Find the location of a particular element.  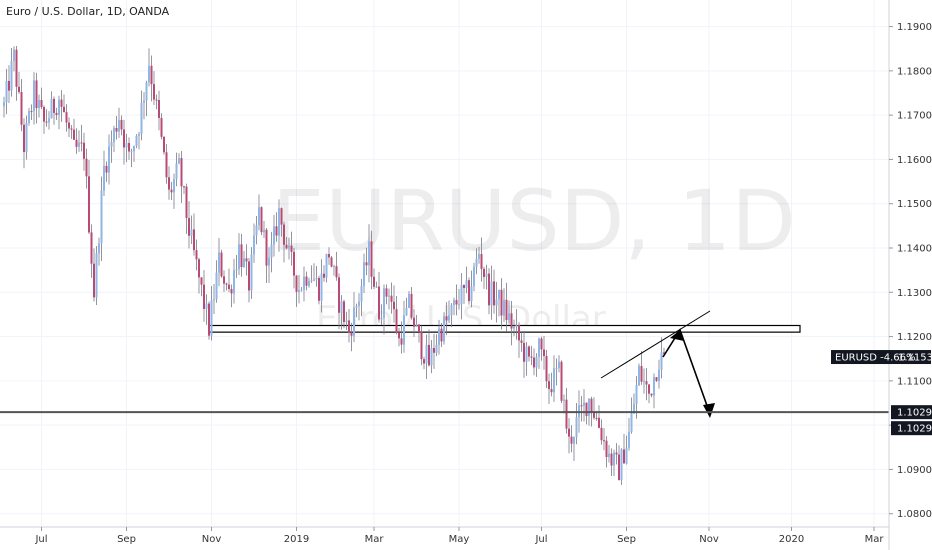

resistance-zone-rect is located at coordinates (504, 328).